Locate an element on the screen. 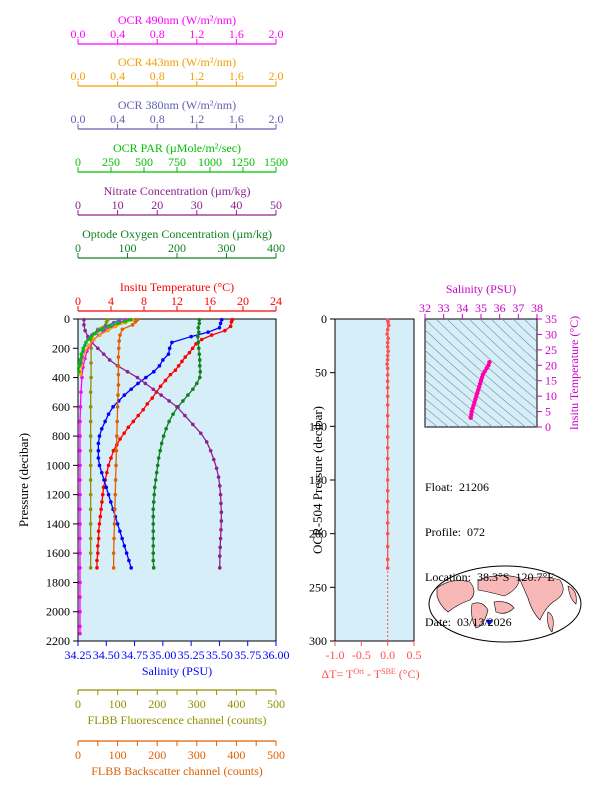  par-tick-label: 500 is located at coordinates (144, 162).